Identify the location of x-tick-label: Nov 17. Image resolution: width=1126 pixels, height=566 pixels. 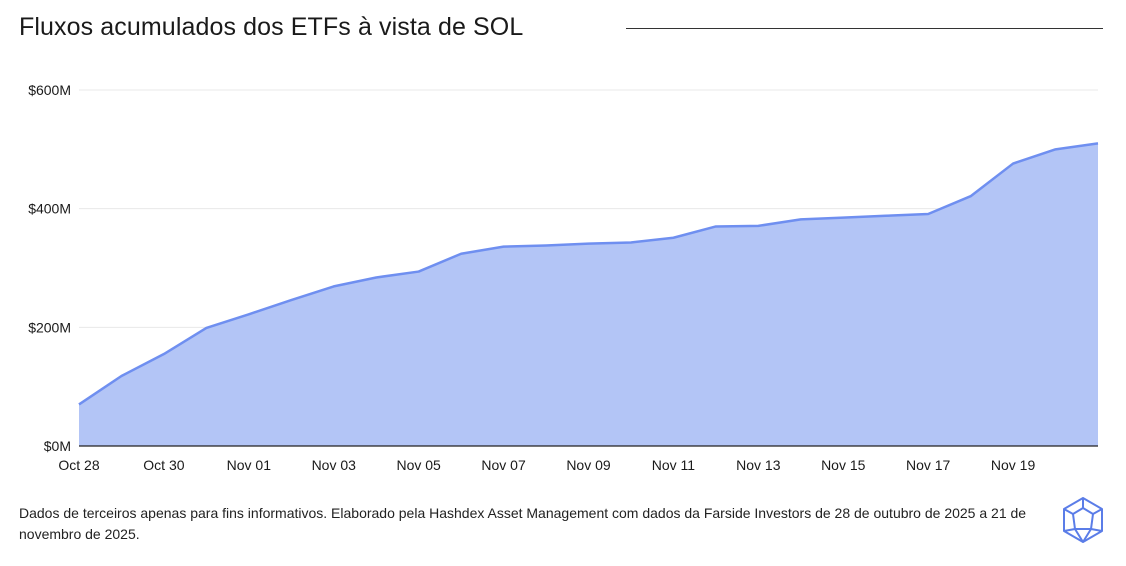
(928, 465).